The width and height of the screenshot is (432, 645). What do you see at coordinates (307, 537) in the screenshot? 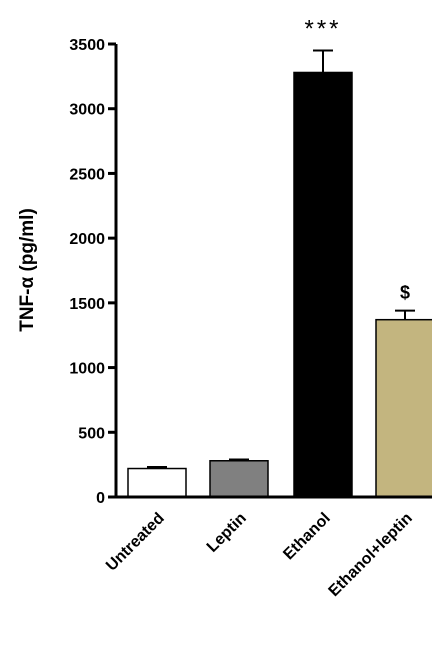
I see `x-tick-label: Ethanol` at bounding box center [307, 537].